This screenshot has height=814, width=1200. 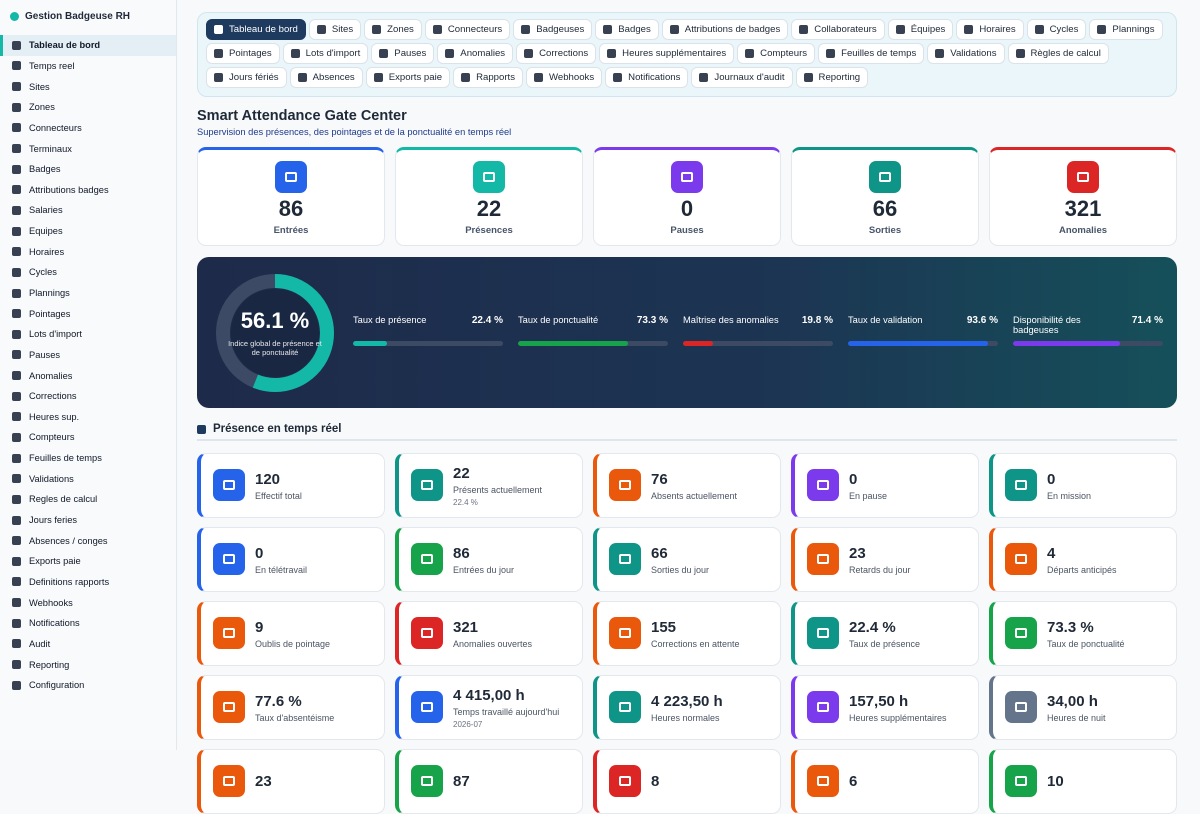 What do you see at coordinates (88, 396) in the screenshot?
I see `sidebar-item: Corrections` at bounding box center [88, 396].